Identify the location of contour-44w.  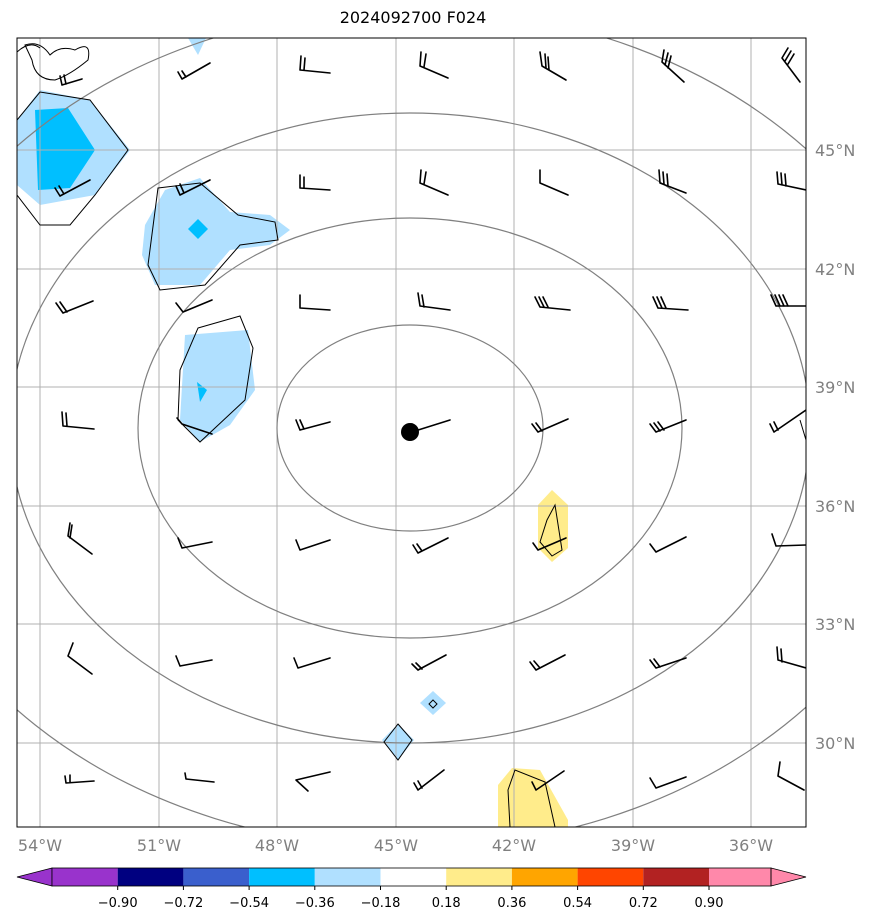
(433, 704).